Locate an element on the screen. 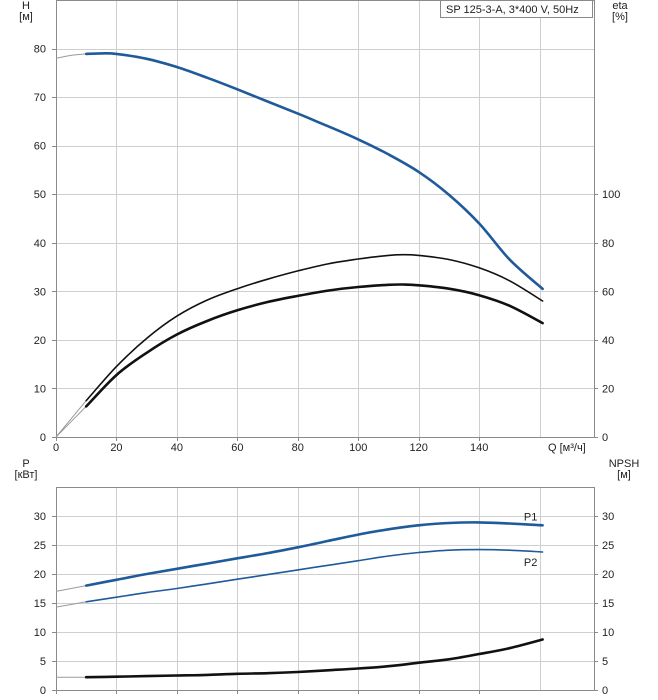 The width and height of the screenshot is (658, 700). x-tick-label: 20 is located at coordinates (116, 448).